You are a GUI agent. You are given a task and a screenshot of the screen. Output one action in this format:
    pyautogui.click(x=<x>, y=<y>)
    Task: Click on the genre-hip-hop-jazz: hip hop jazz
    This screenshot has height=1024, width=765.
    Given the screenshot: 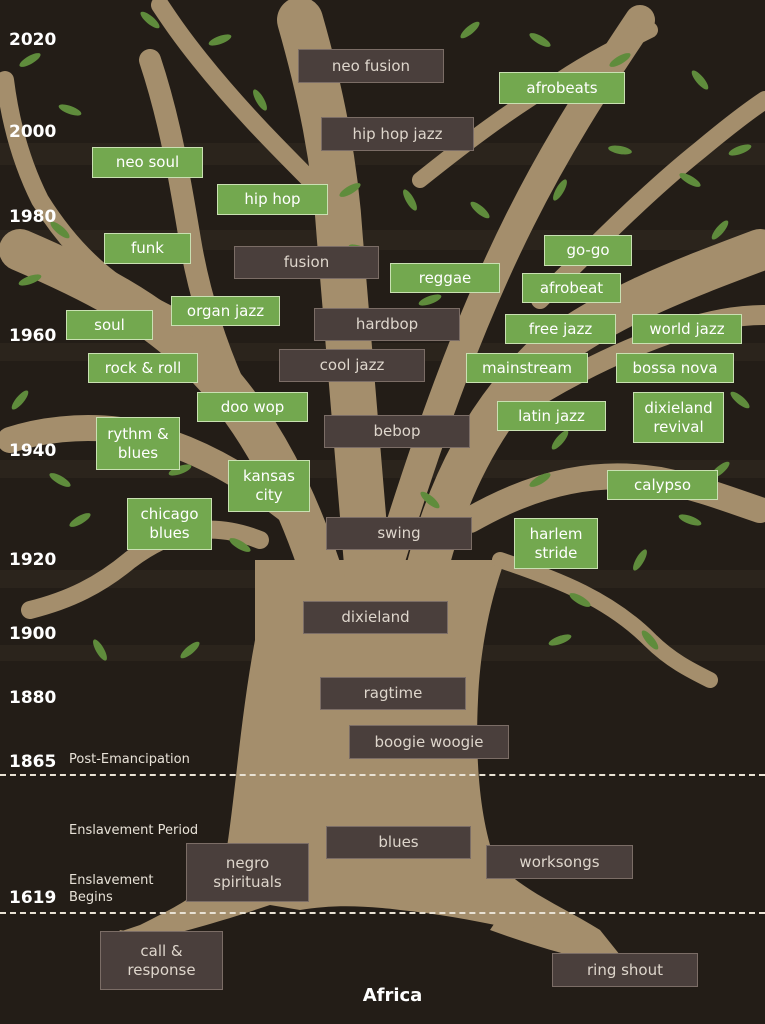 What is the action you would take?
    pyautogui.click(x=397, y=134)
    